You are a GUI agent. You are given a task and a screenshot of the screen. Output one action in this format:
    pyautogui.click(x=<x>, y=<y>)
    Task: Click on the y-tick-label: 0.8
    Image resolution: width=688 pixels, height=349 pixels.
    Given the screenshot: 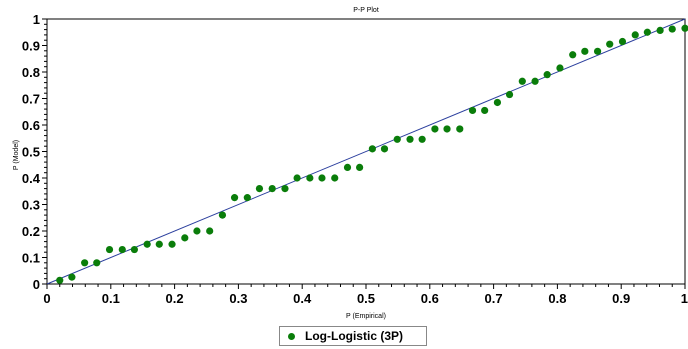 What is the action you would take?
    pyautogui.click(x=31, y=72)
    